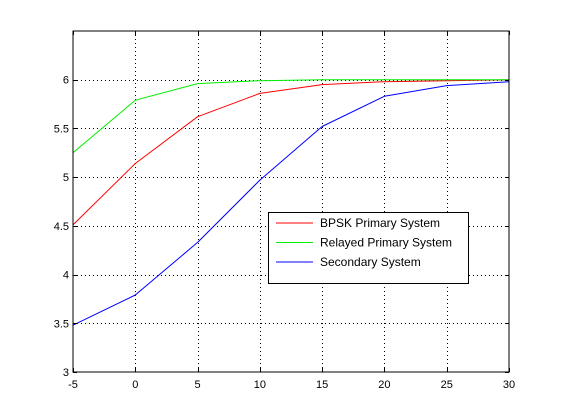 The height and width of the screenshot is (420, 561). I want to click on y-tick-label: 4.5, so click(61, 227).